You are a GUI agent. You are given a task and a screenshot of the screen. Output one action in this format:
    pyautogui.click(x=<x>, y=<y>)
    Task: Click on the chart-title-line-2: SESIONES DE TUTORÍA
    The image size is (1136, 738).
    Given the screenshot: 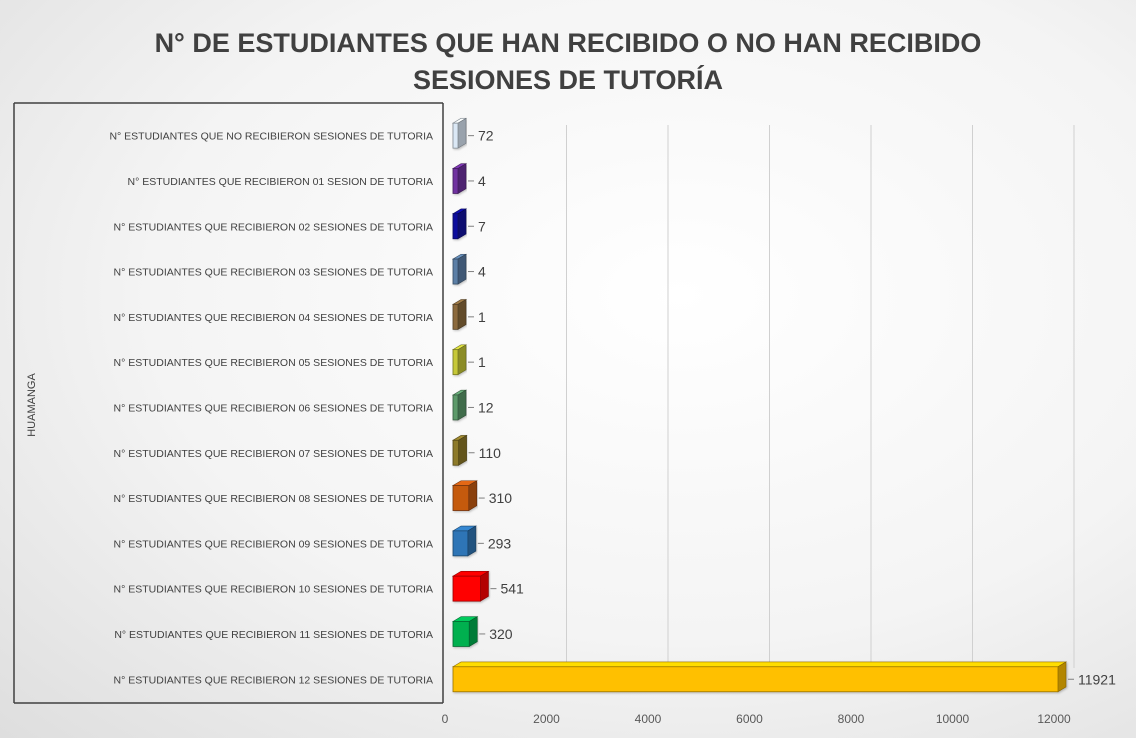 What is the action you would take?
    pyautogui.click(x=568, y=79)
    